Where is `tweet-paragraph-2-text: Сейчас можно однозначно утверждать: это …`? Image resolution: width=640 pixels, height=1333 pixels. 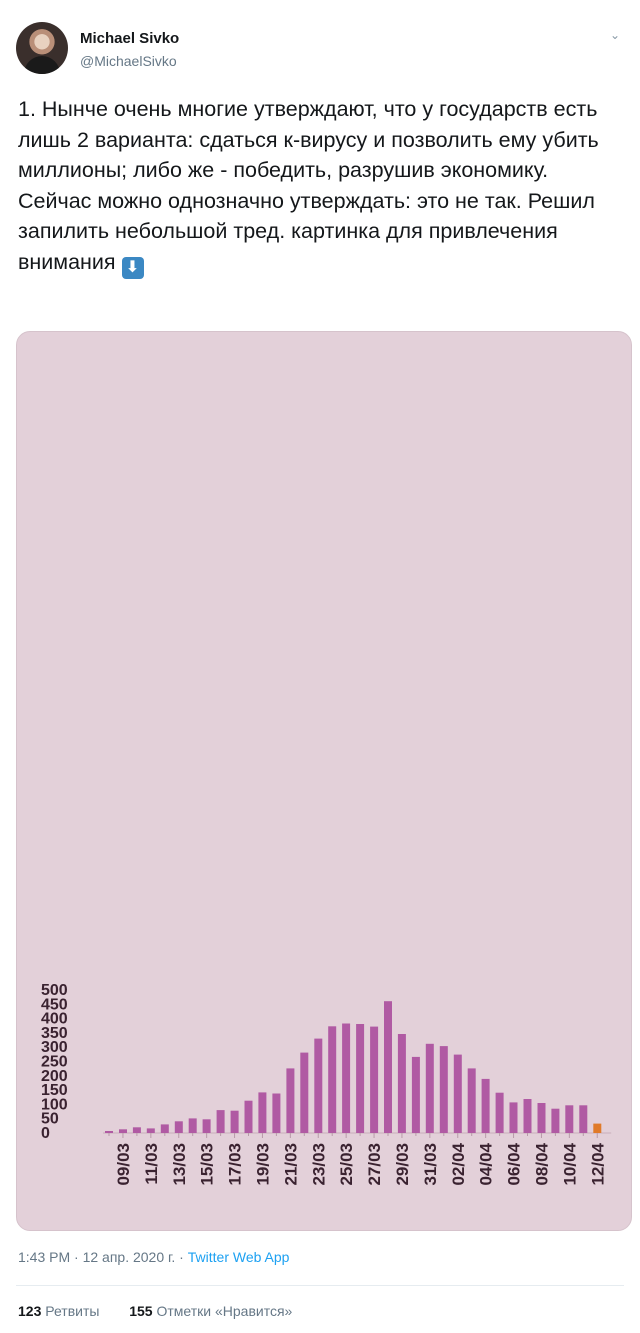 tweet-paragraph-2-text: Сейчас можно однозначно утверждать: это … is located at coordinates (306, 231).